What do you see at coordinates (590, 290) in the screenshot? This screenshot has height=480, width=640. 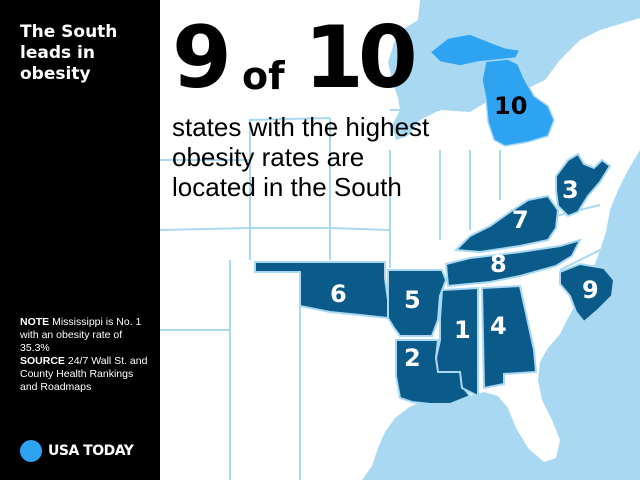 I see `rank-label-south-carolina: 9` at bounding box center [590, 290].